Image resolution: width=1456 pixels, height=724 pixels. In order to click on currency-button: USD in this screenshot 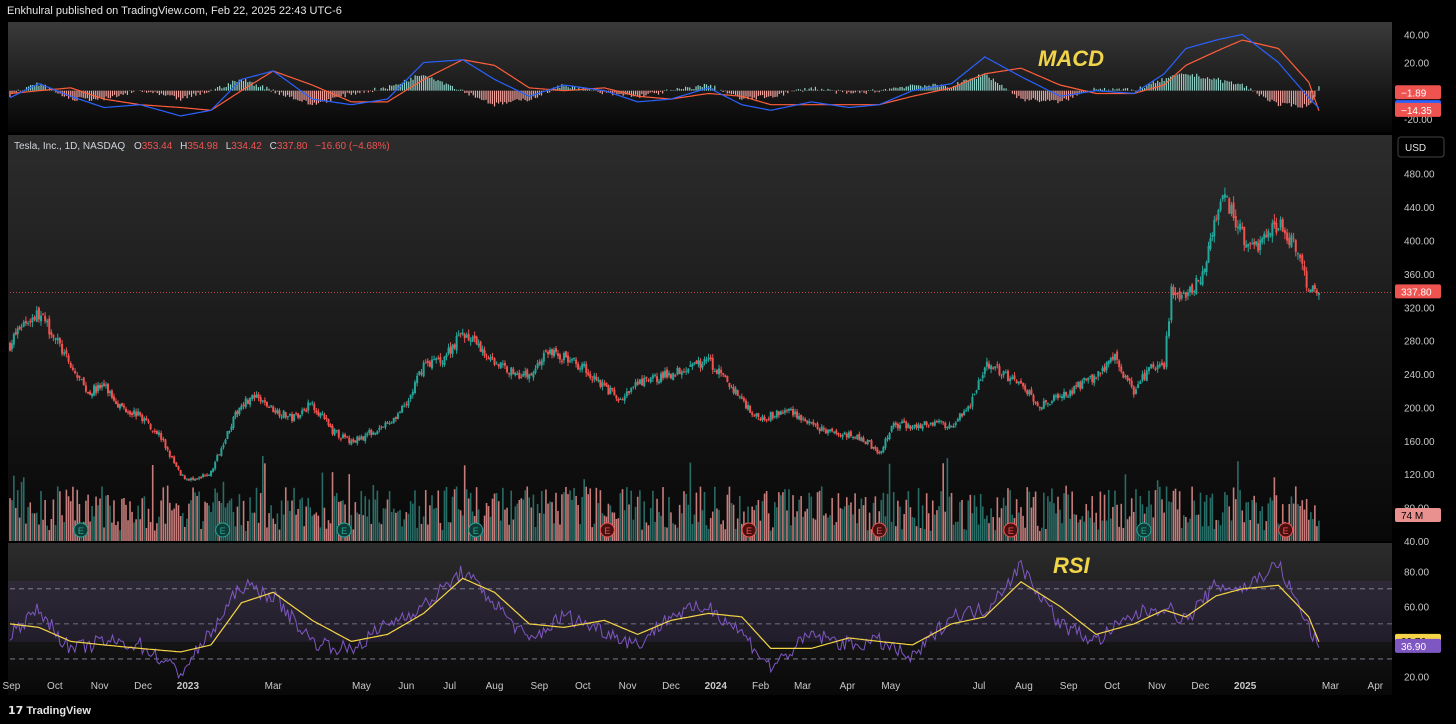, I will do `click(1421, 147)`.